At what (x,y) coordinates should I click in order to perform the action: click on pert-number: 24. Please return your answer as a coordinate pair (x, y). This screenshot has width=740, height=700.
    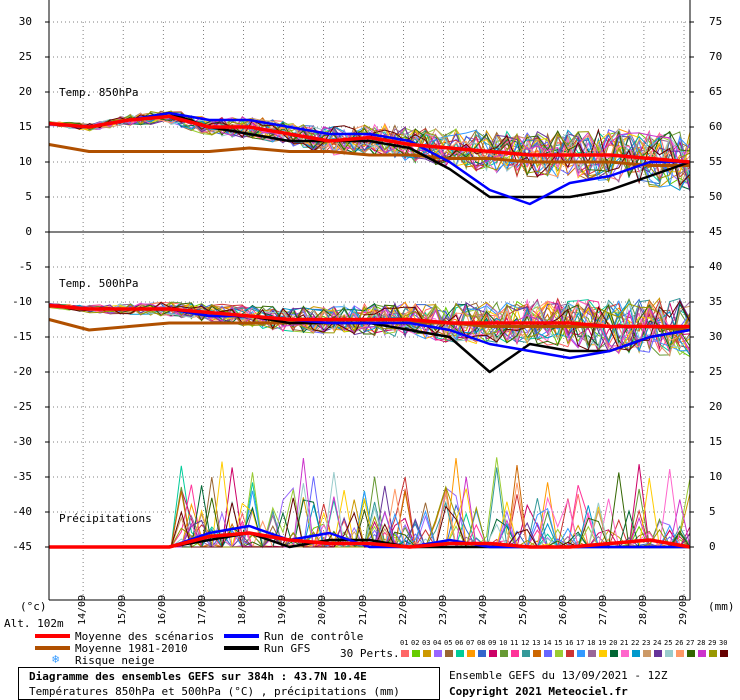
    Looking at the image, I should click on (657, 643).